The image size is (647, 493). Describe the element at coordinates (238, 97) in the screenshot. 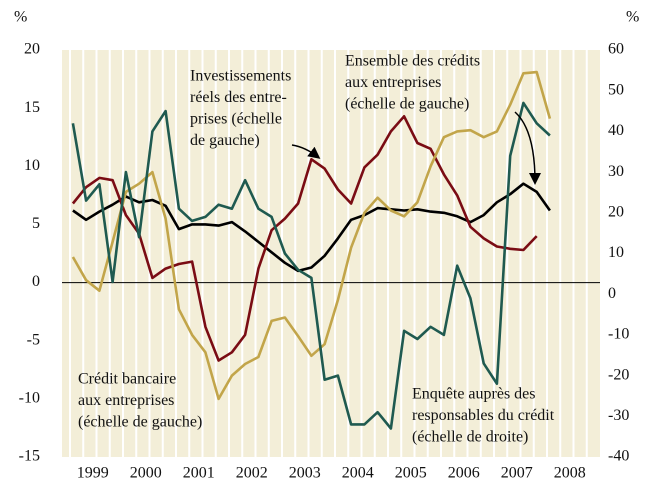

I see `series-label: réels des entre-` at that location.